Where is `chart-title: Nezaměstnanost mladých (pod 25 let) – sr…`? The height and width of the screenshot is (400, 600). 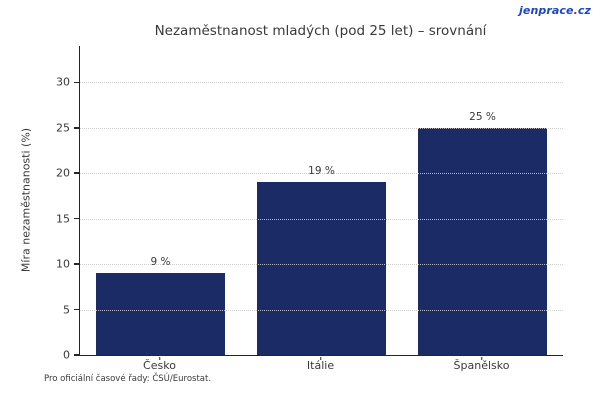 chart-title: Nezaměstnanost mladých (pod 25 let) – sr… is located at coordinates (320, 31).